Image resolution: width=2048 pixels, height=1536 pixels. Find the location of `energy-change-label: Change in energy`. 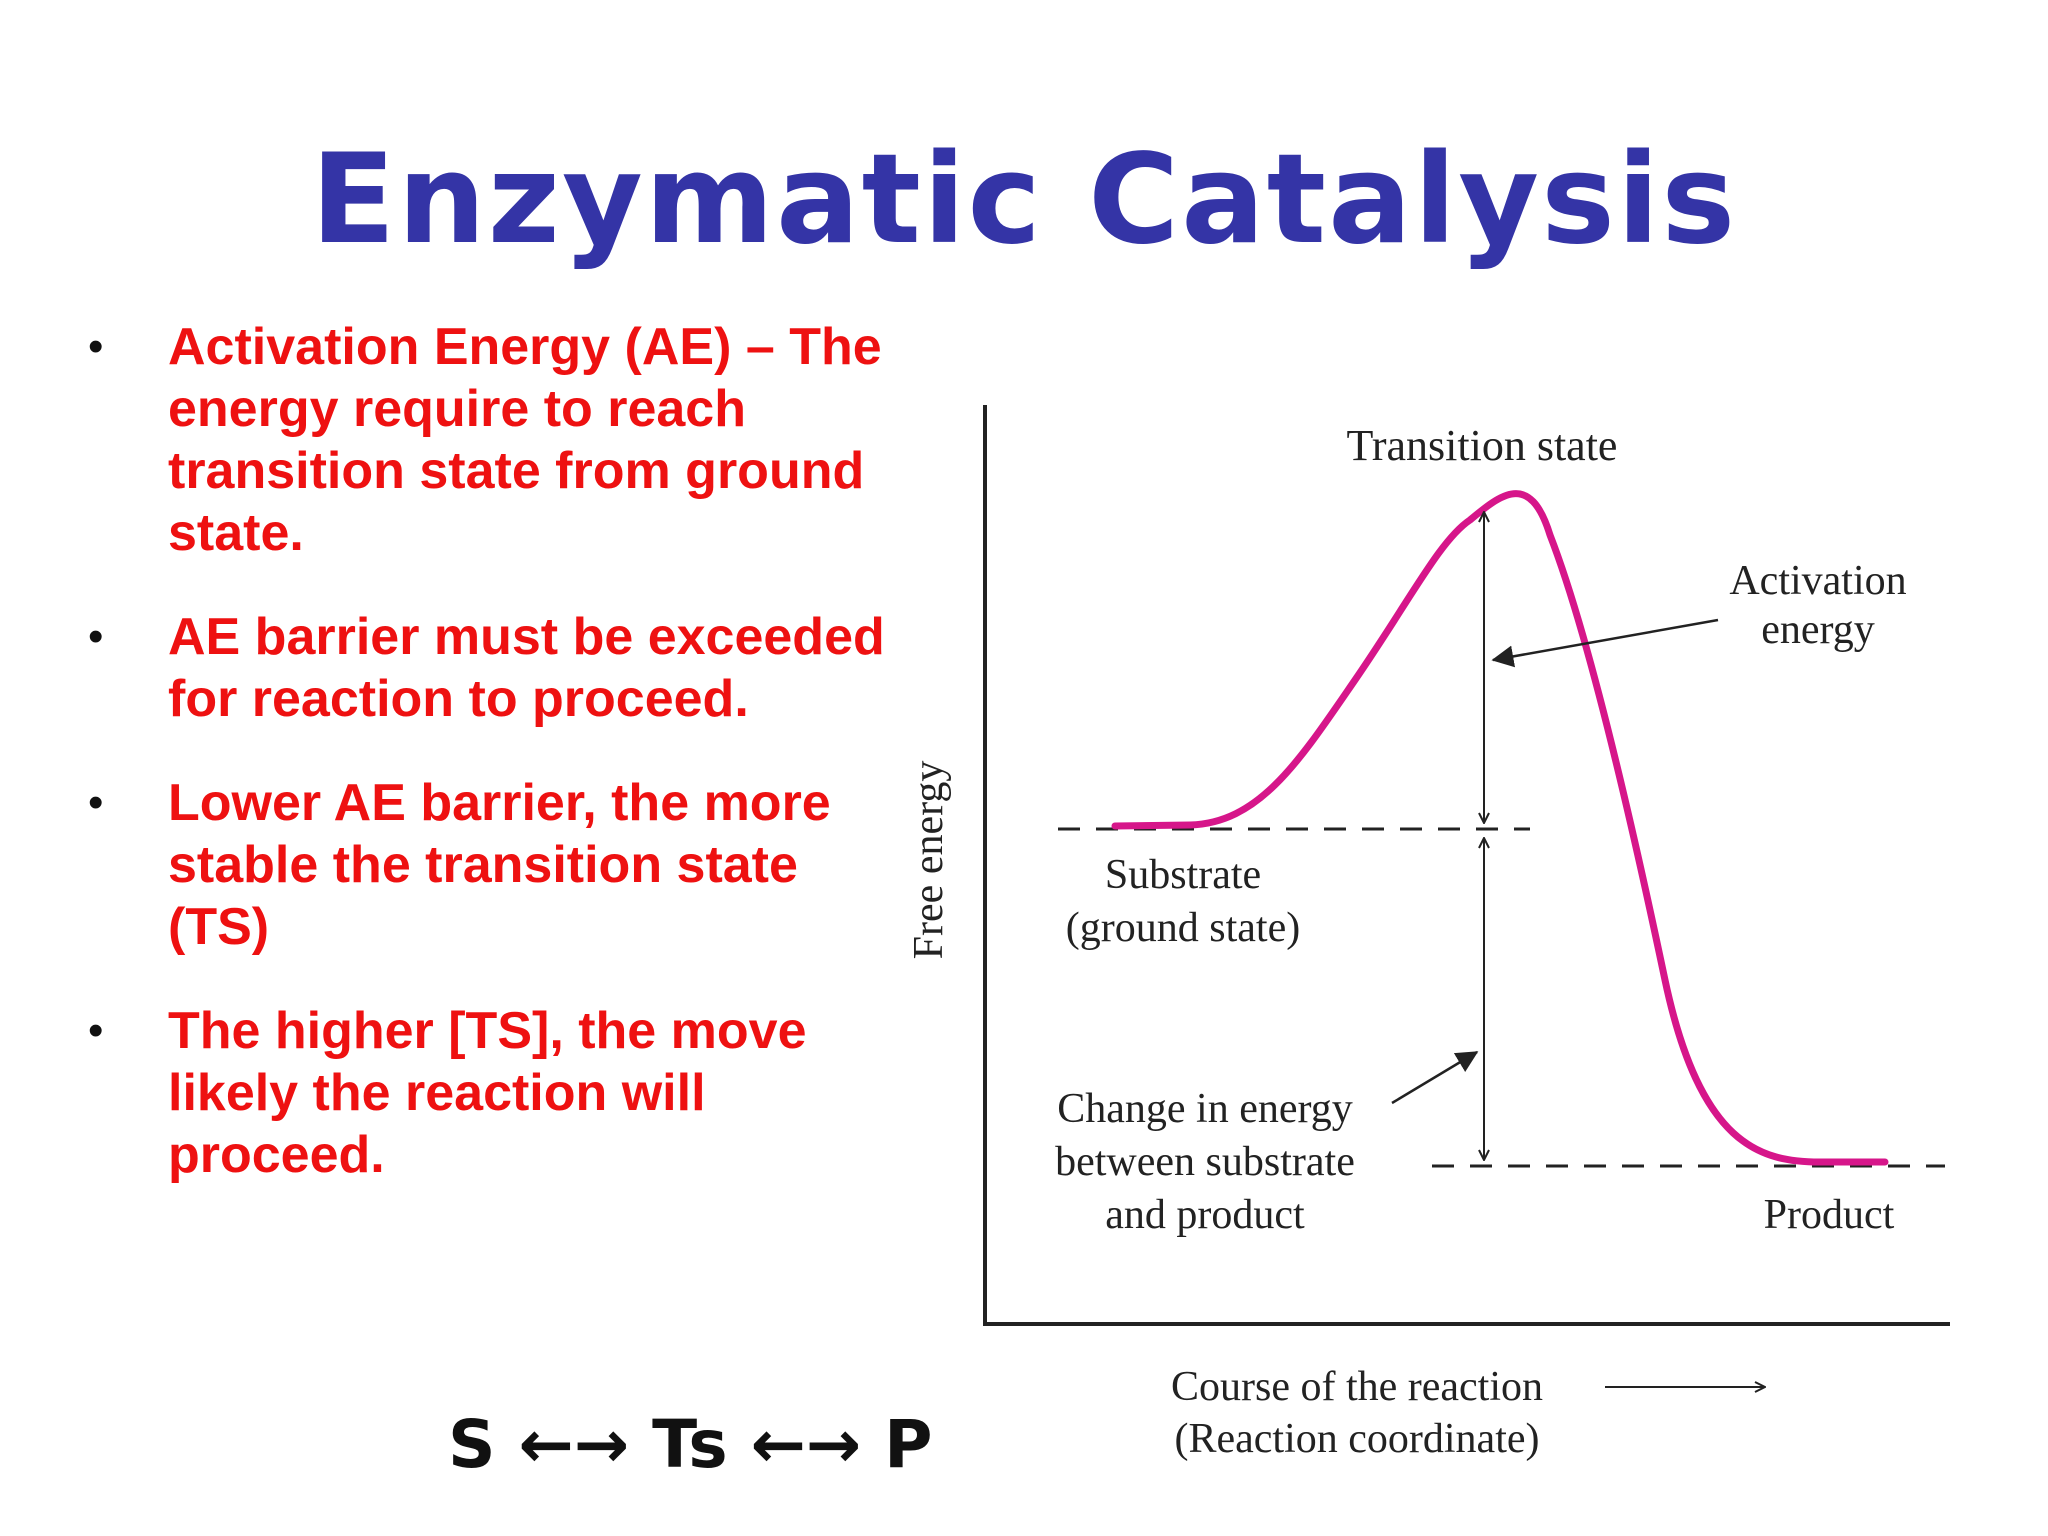

energy-change-label: Change in energy is located at coordinates (1204, 1109).